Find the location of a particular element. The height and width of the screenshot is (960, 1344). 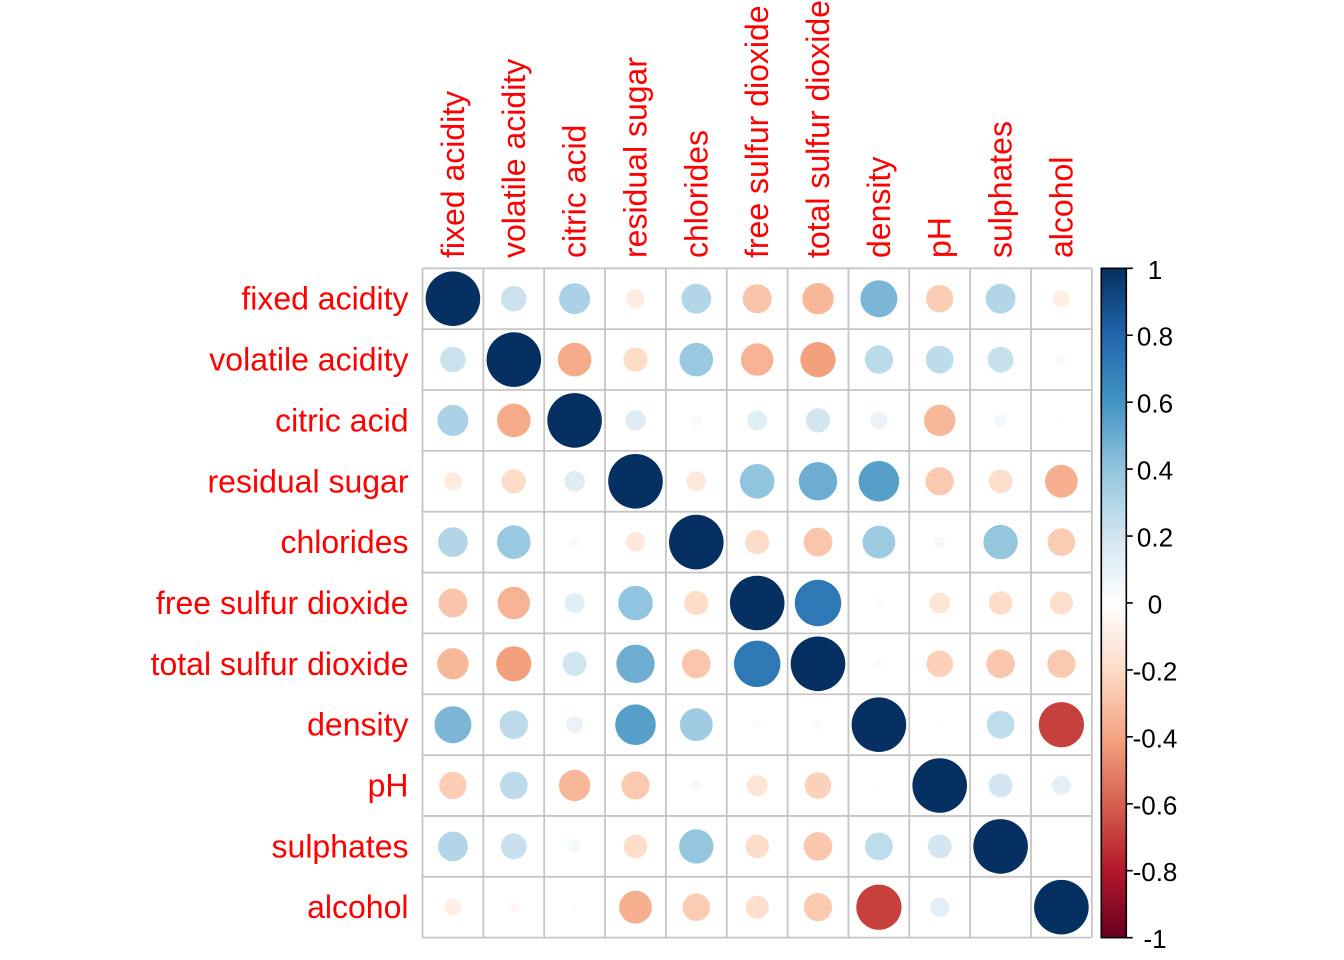

svg-text: 0.2 is located at coordinates (1155, 538).